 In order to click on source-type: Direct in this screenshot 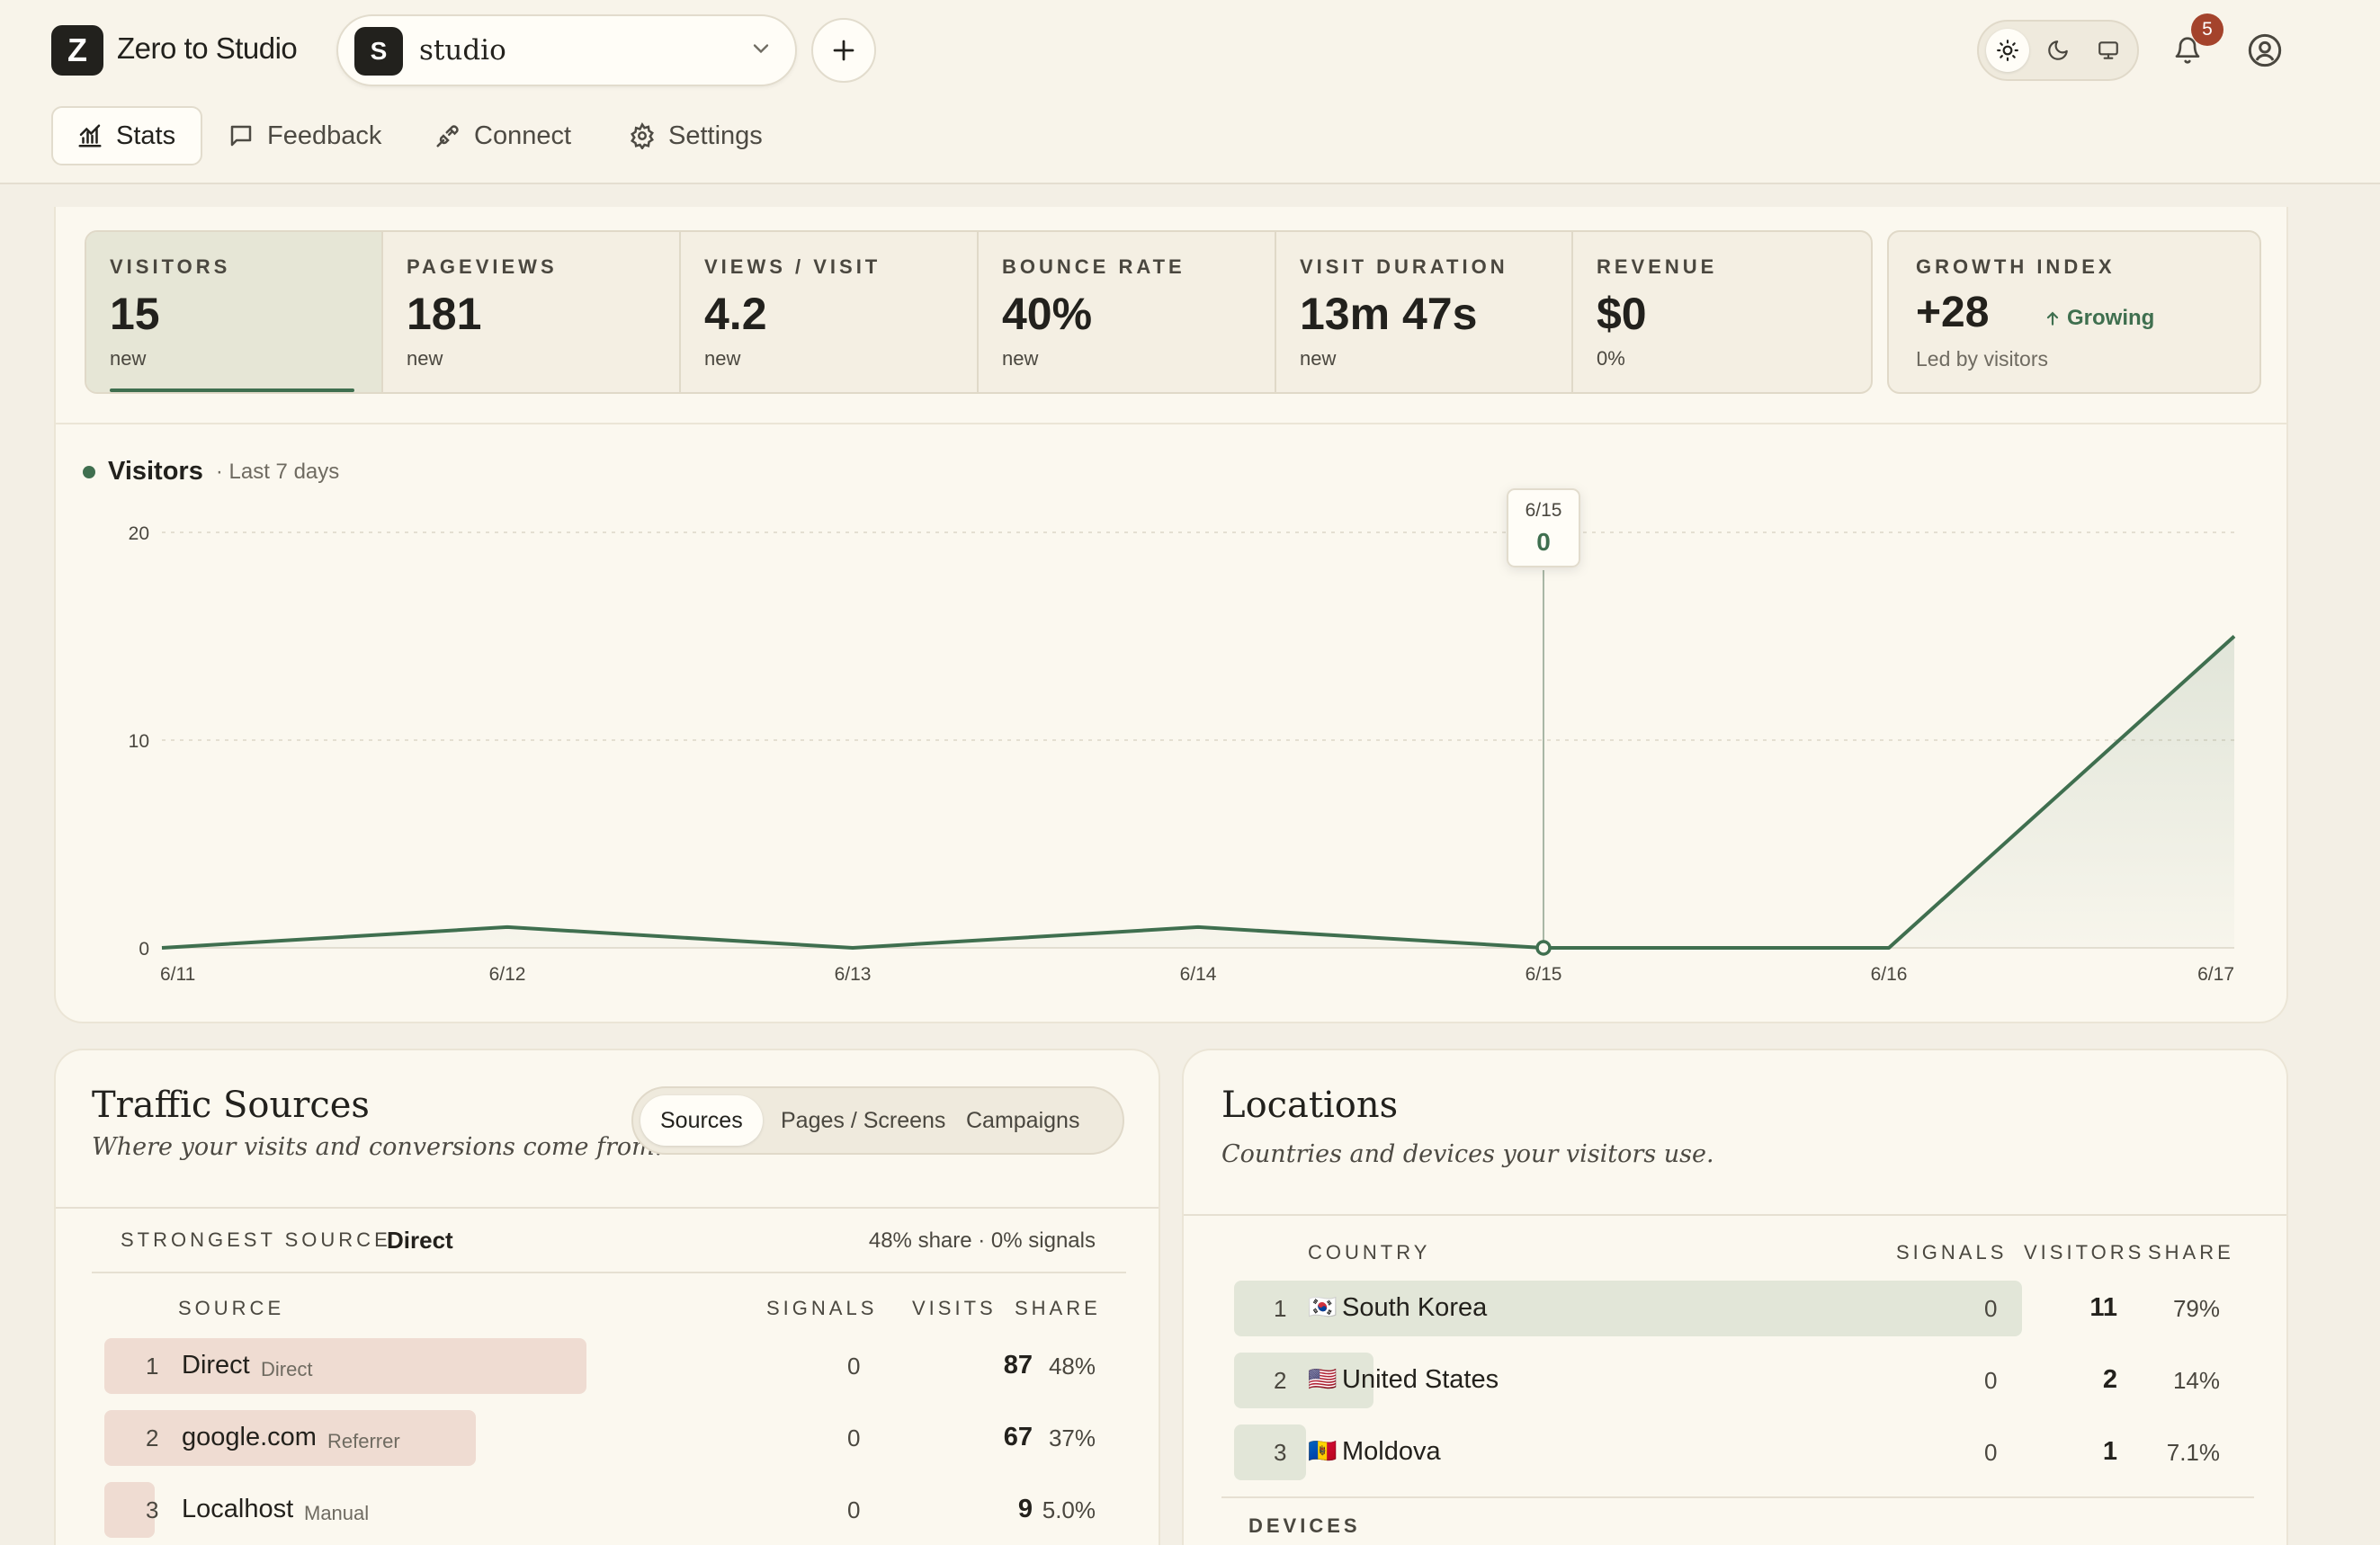, I will do `click(287, 1369)`.